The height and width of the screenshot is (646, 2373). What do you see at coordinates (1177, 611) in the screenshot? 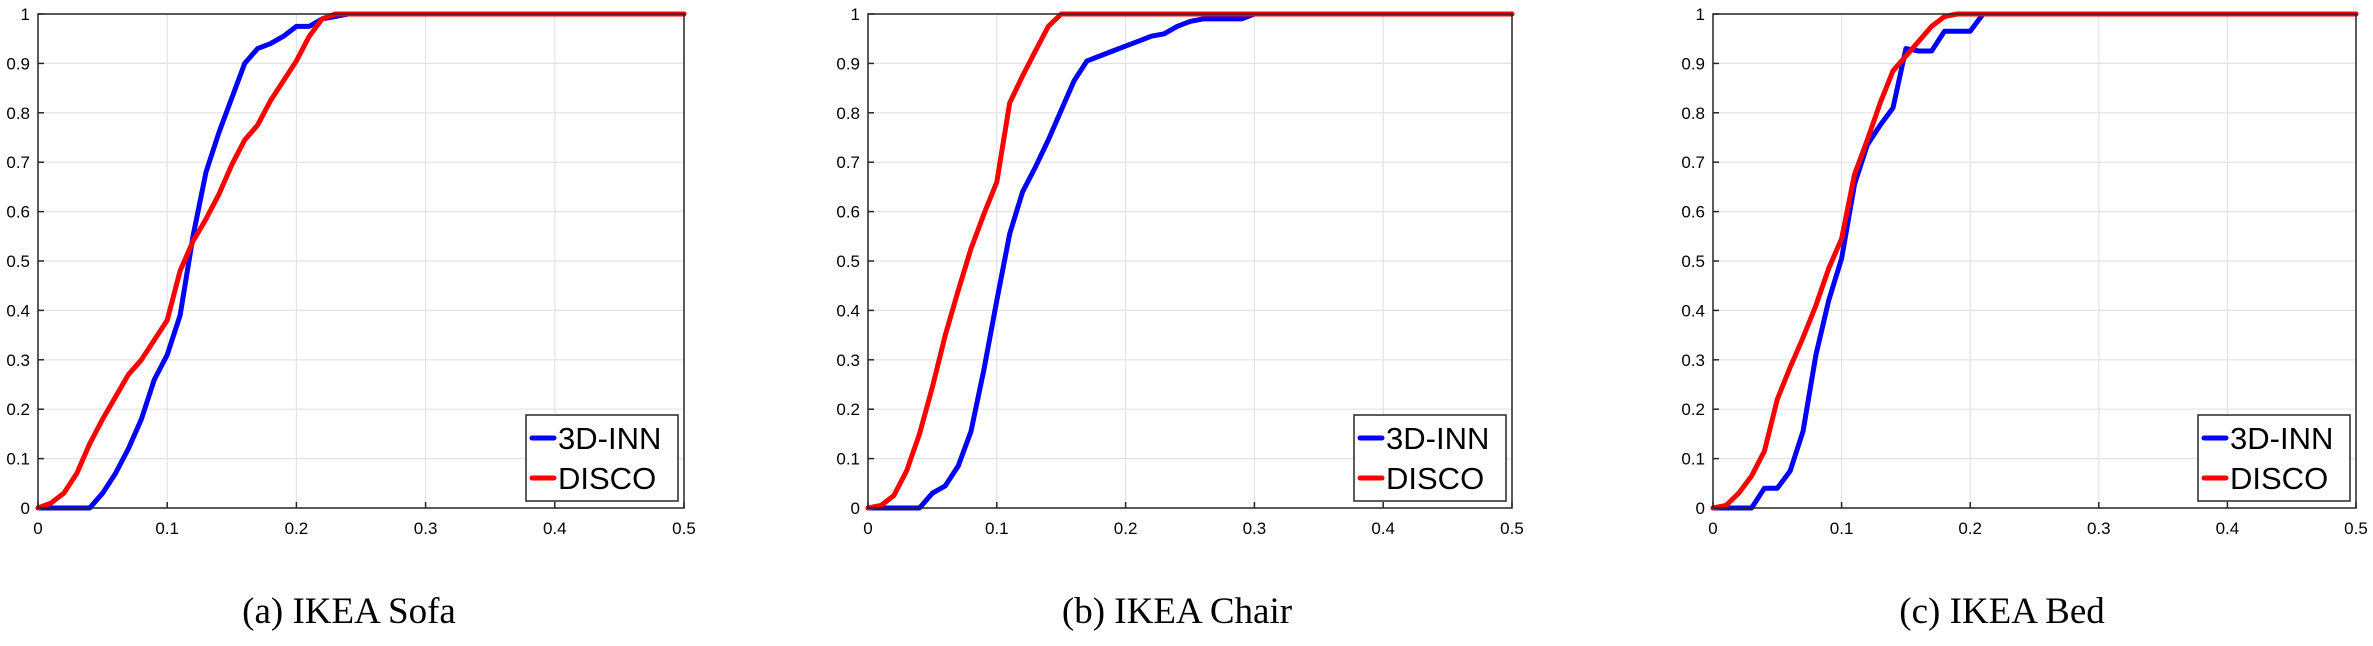
I see `caption-b: (b) IKEA Chair` at bounding box center [1177, 611].